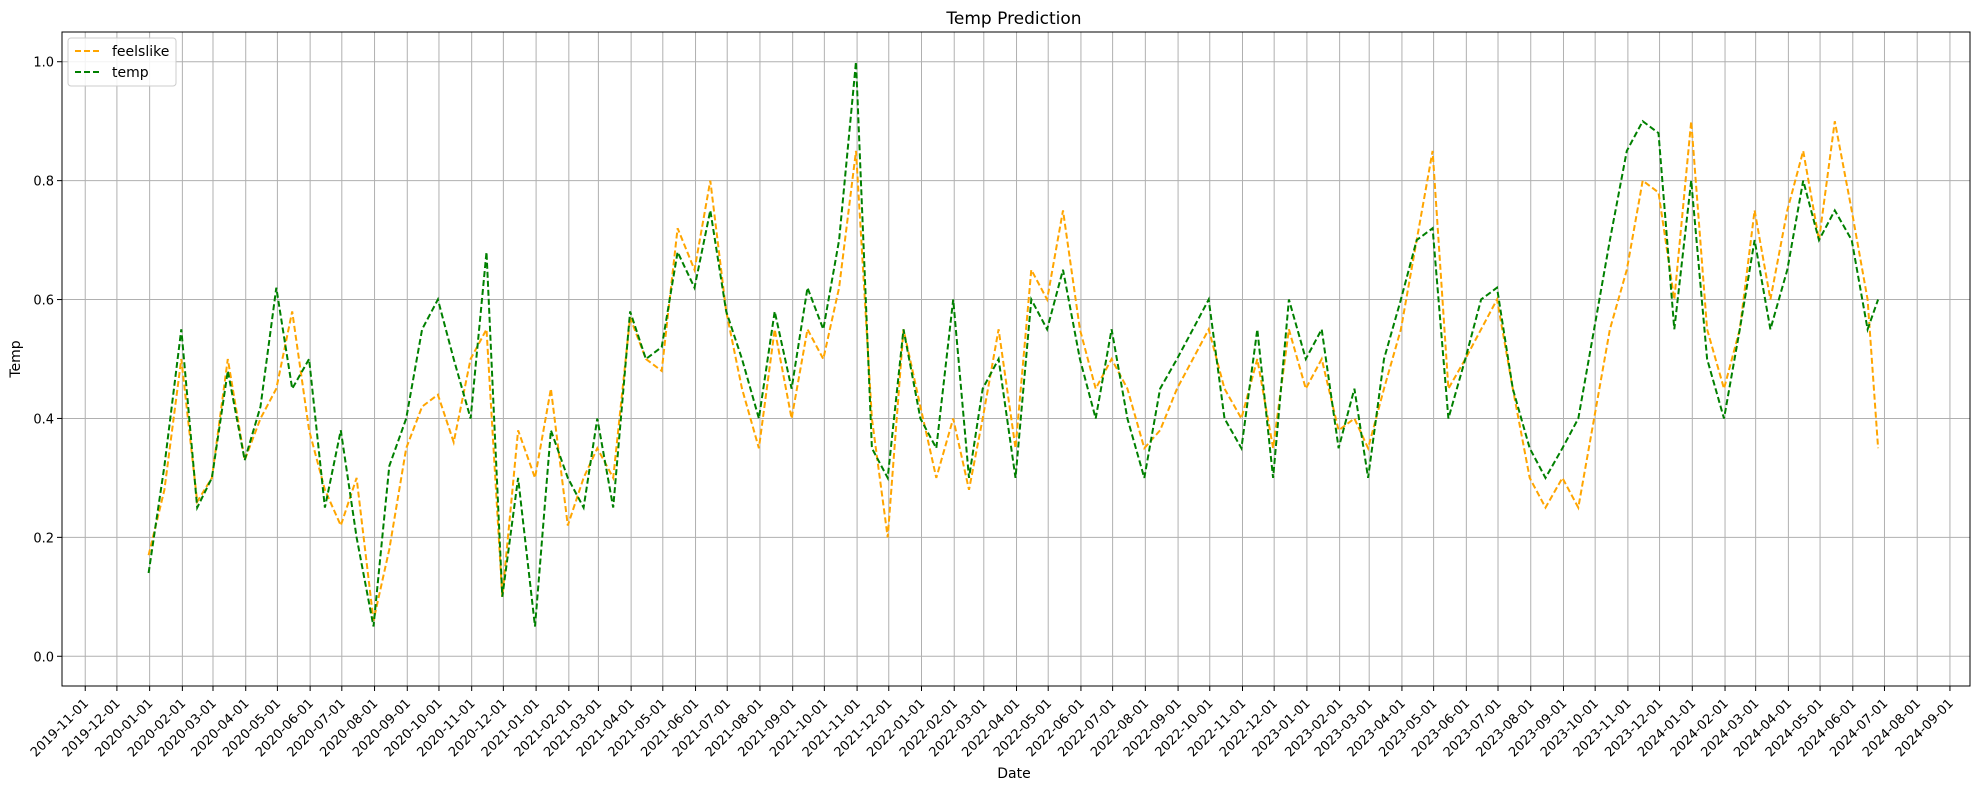 The height and width of the screenshot is (790, 1986). Describe the element at coordinates (122, 62) in the screenshot. I see `legend: feelslike temp` at that location.